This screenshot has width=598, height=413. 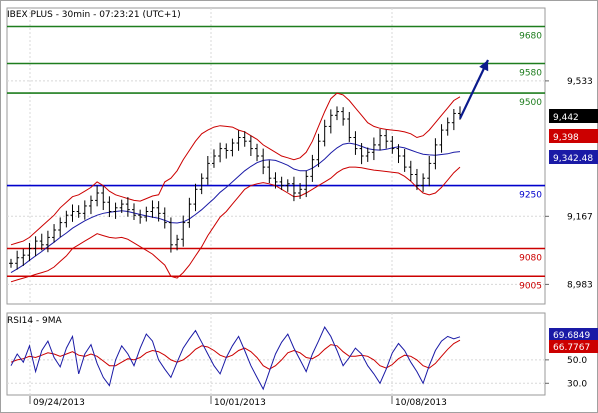 What do you see at coordinates (530, 103) in the screenshot?
I see `level-label: 9500` at bounding box center [530, 103].